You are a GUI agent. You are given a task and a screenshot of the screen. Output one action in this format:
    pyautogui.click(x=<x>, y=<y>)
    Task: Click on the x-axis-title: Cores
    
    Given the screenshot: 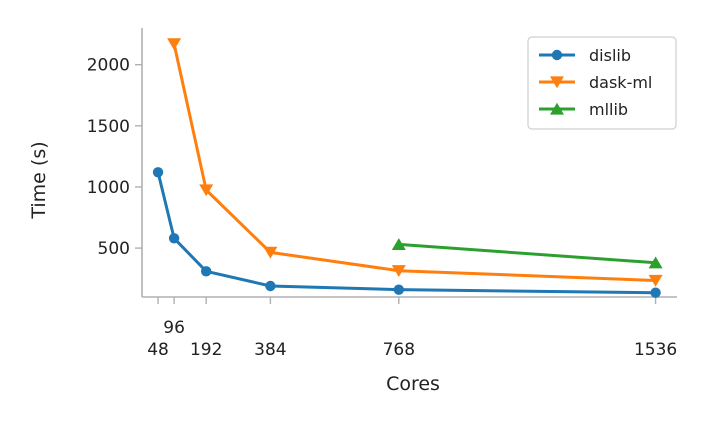 What is the action you would take?
    pyautogui.click(x=413, y=384)
    